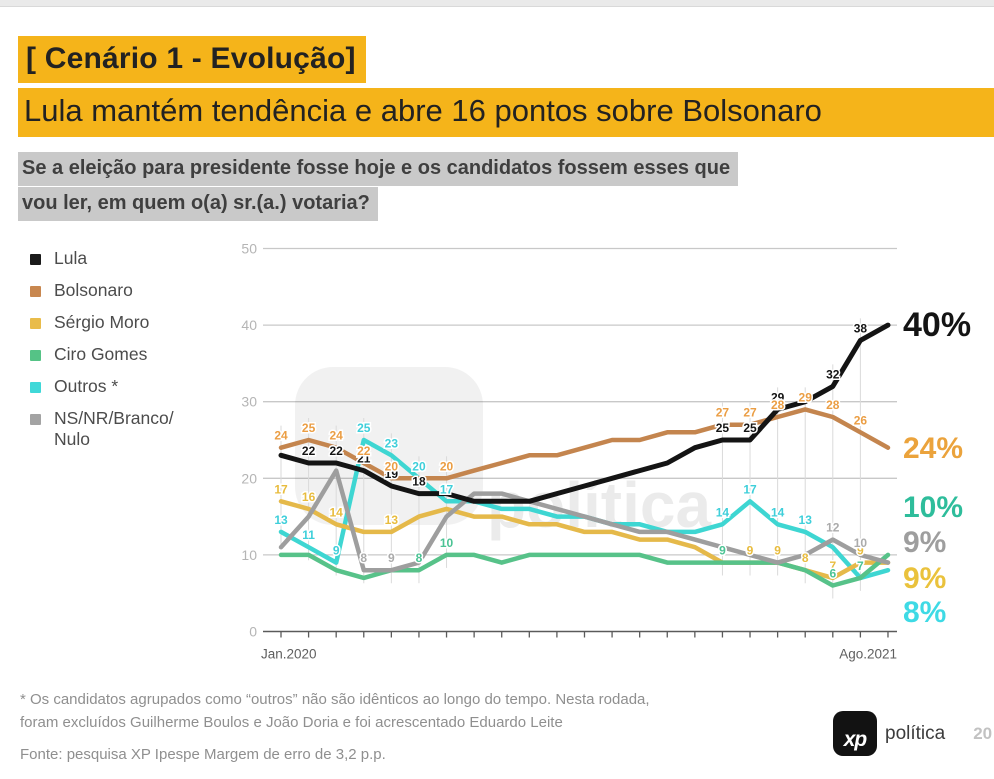  What do you see at coordinates (924, 612) in the screenshot?
I see `series-end-value-label: 8%` at bounding box center [924, 612].